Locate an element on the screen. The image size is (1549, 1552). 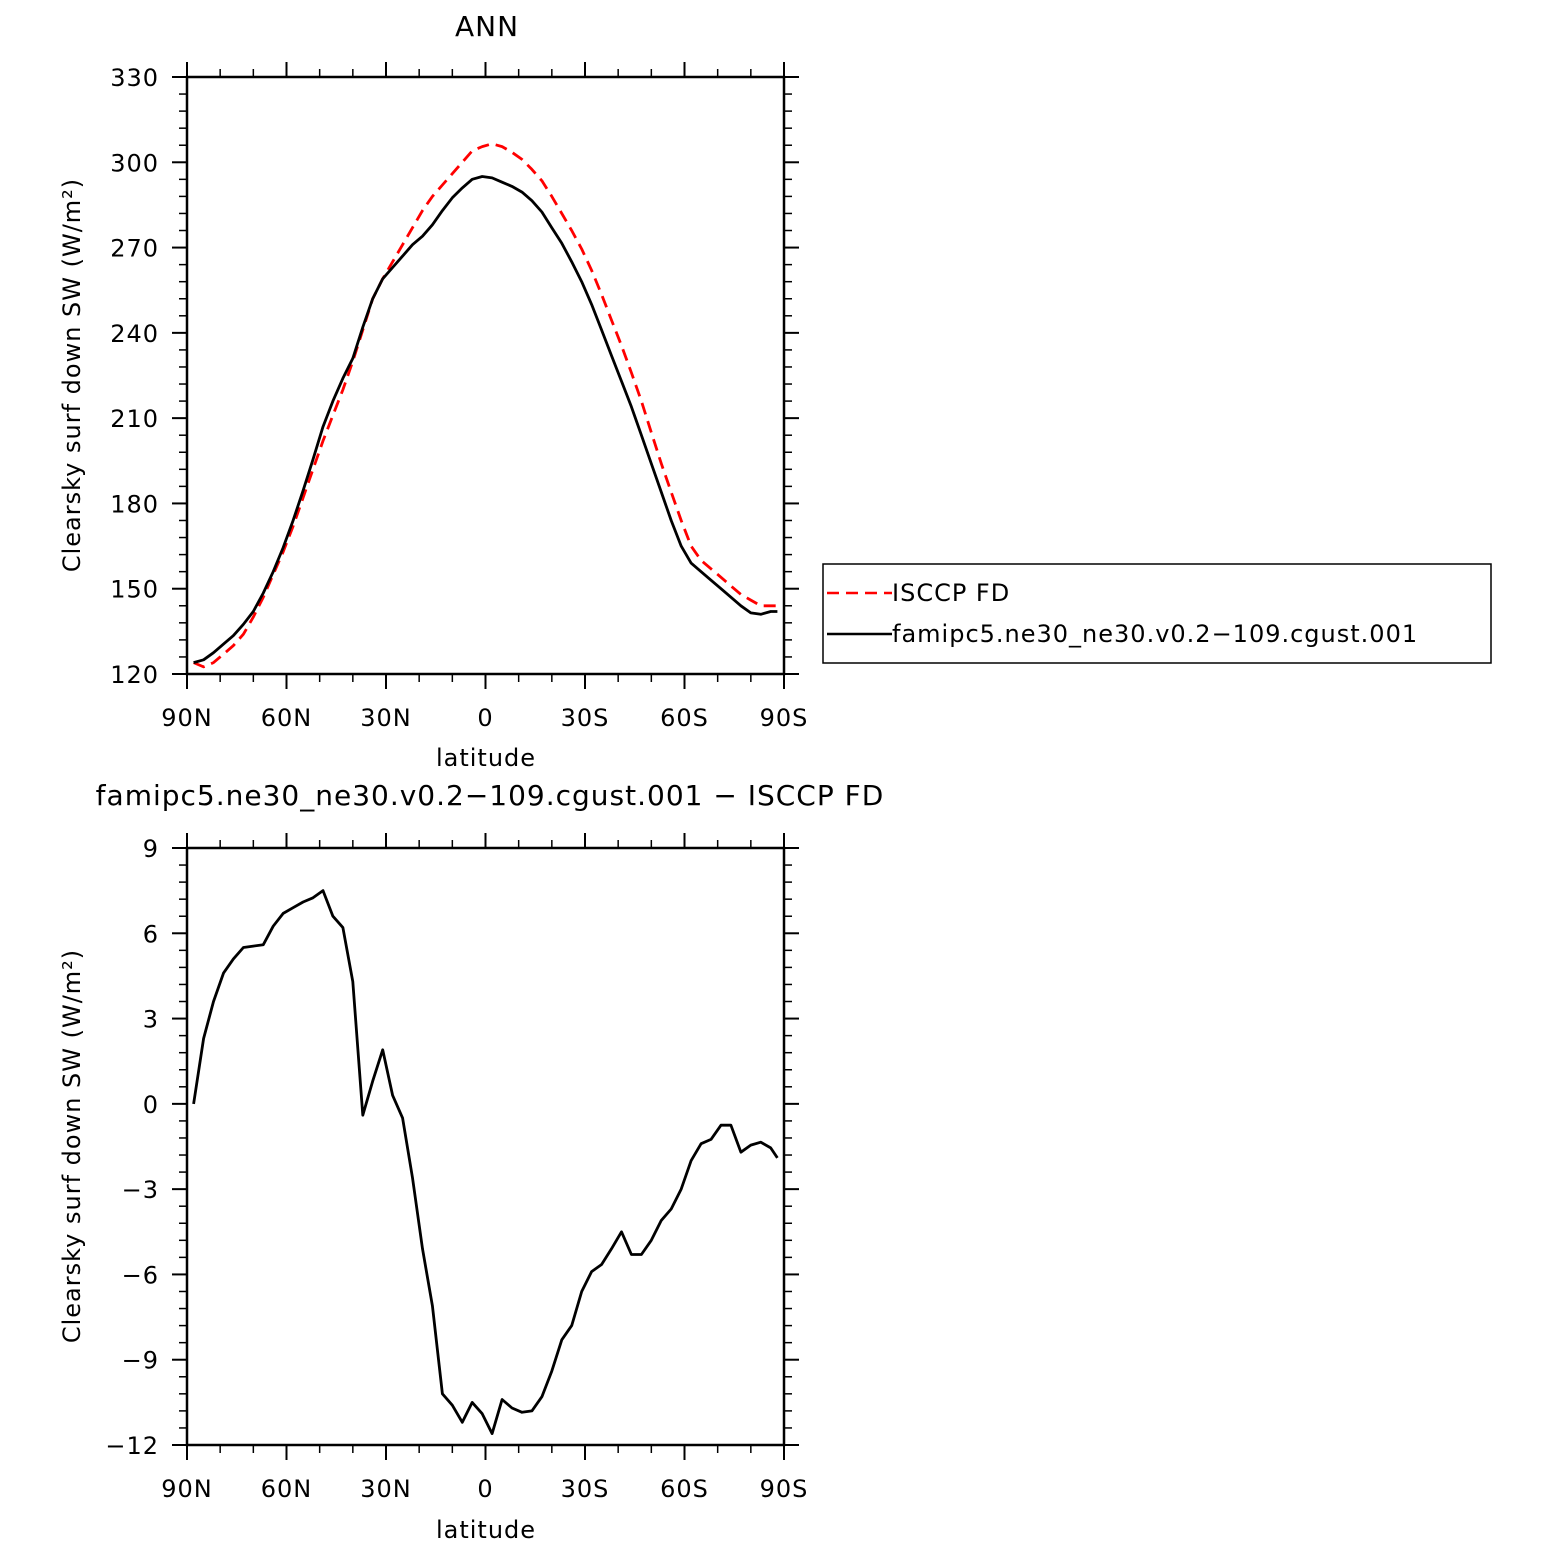
bottom-y-axis-label: Clearsky surf down SW (W/m²) is located at coordinates (72, 1146).